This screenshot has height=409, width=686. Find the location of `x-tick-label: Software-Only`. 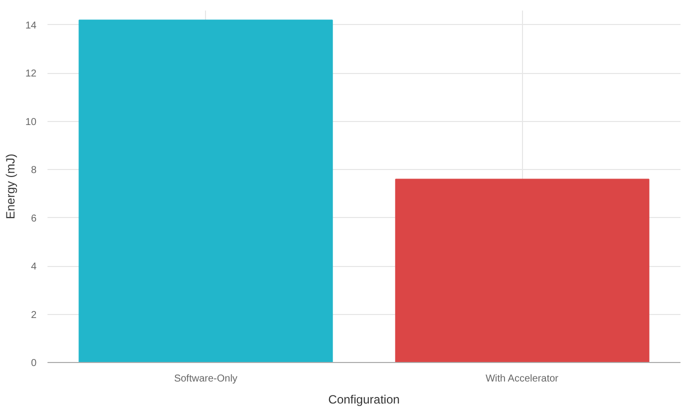

x-tick-label: Software-Only is located at coordinates (206, 379).